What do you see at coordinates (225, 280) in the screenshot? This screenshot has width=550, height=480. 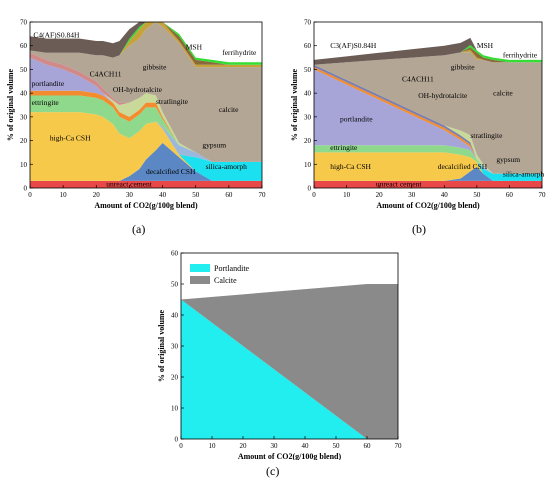 I see `legend-label-calcite: Calcite` at bounding box center [225, 280].